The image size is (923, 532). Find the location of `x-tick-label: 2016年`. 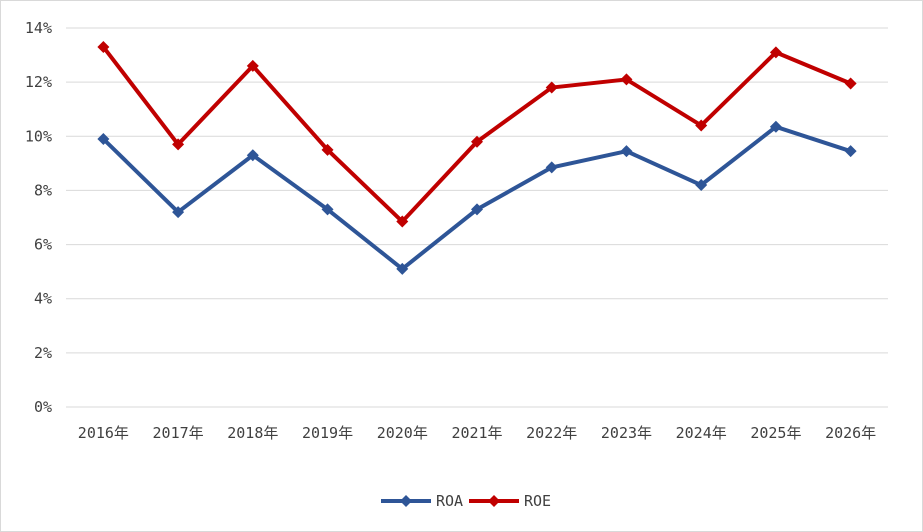

x-tick-label: 2016年 is located at coordinates (103, 433).